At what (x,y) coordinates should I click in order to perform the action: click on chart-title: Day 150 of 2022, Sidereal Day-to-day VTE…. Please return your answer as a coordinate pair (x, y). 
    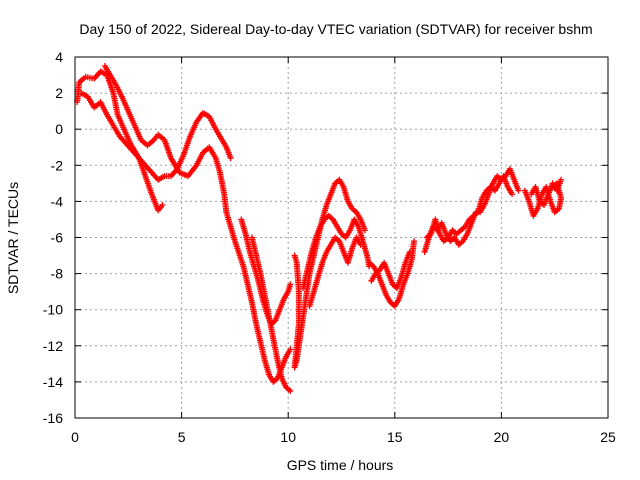
    Looking at the image, I should click on (335, 29).